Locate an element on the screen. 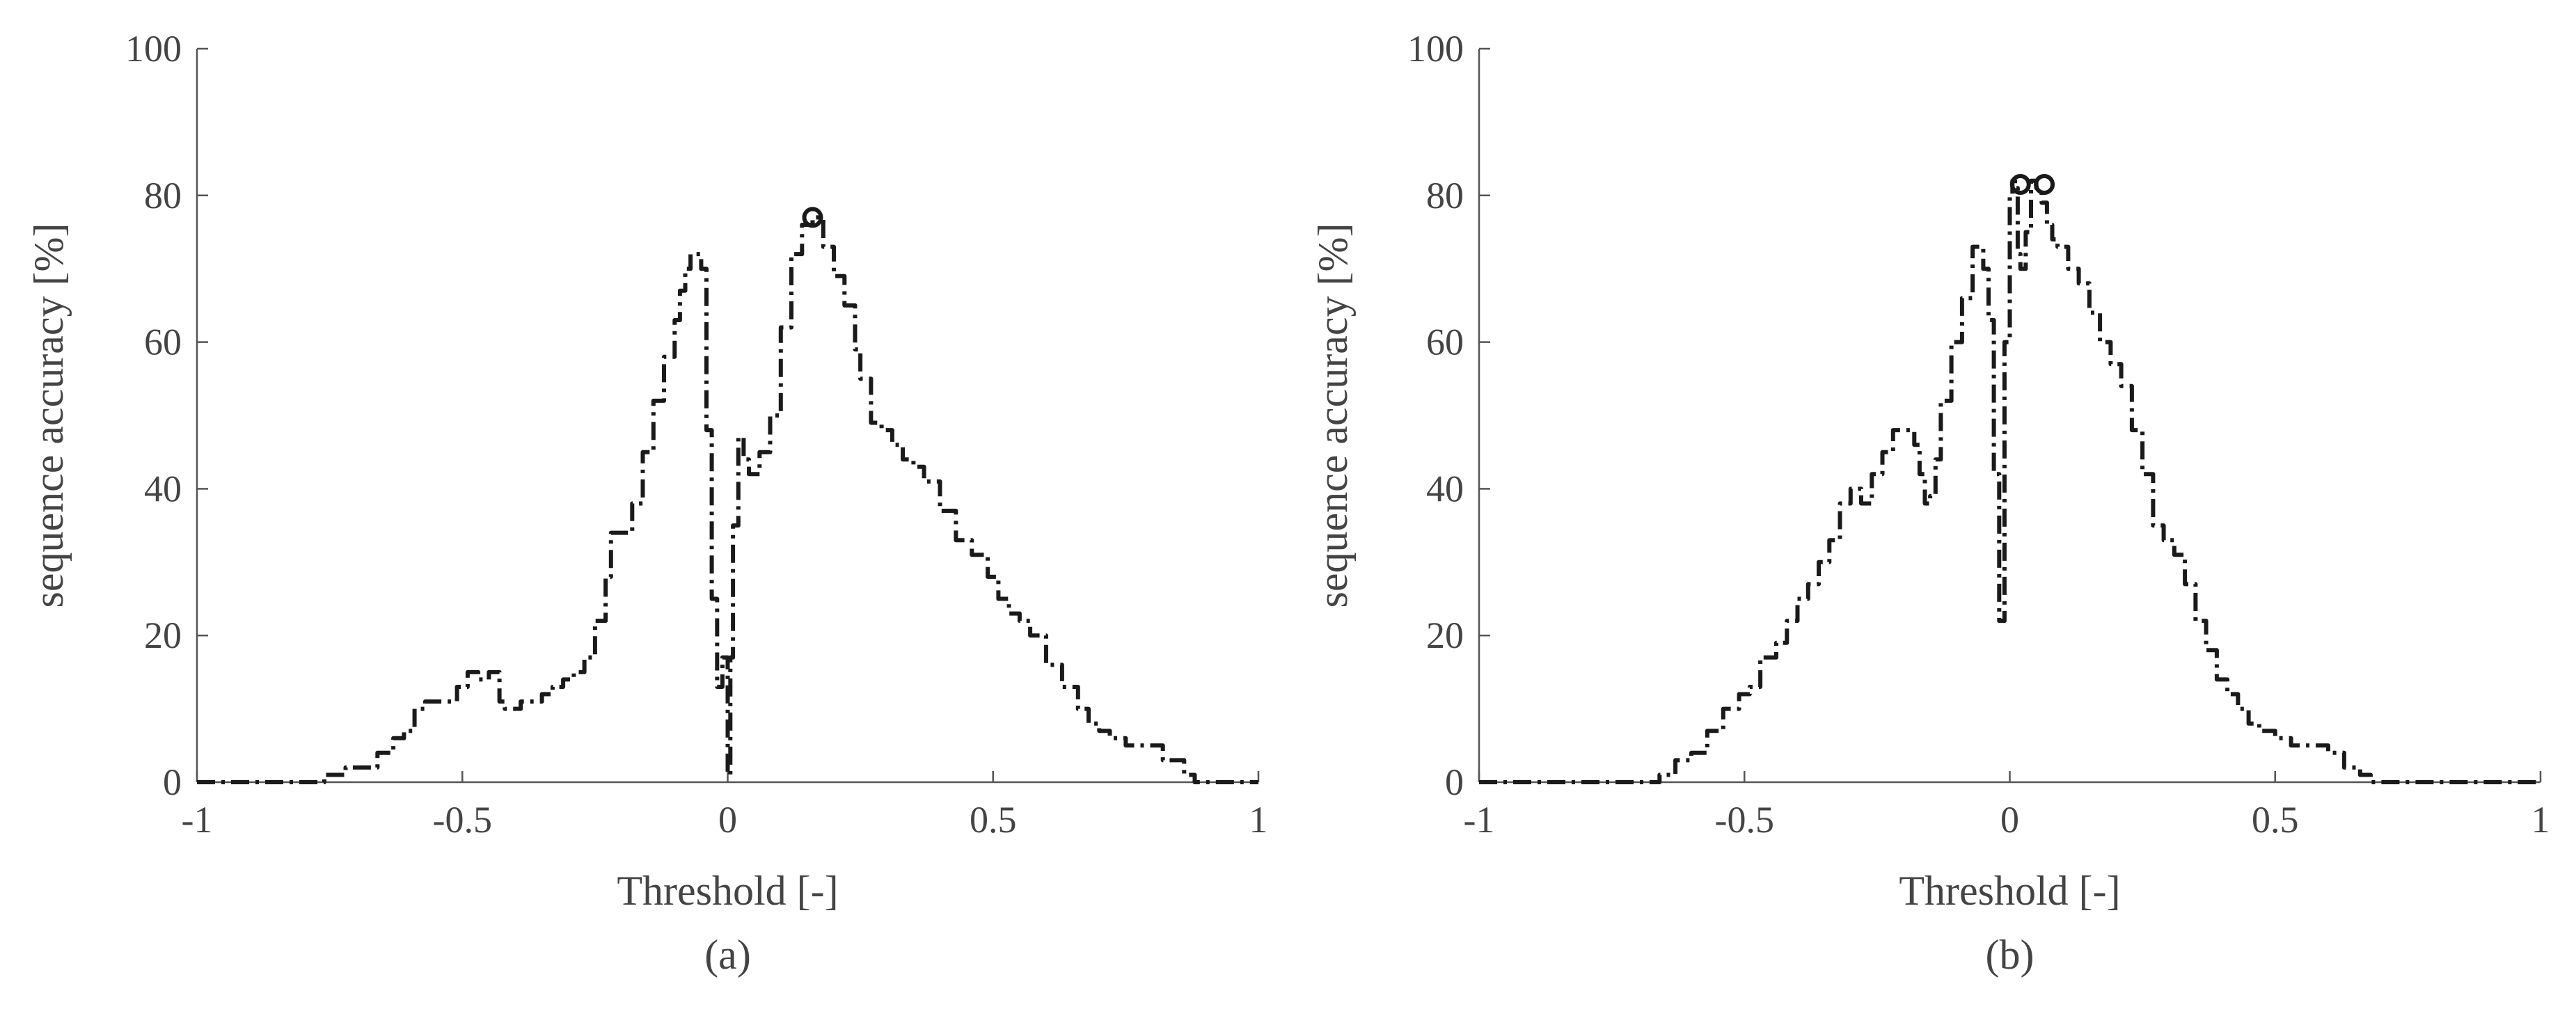  panel-label: (a) is located at coordinates (727, 955).